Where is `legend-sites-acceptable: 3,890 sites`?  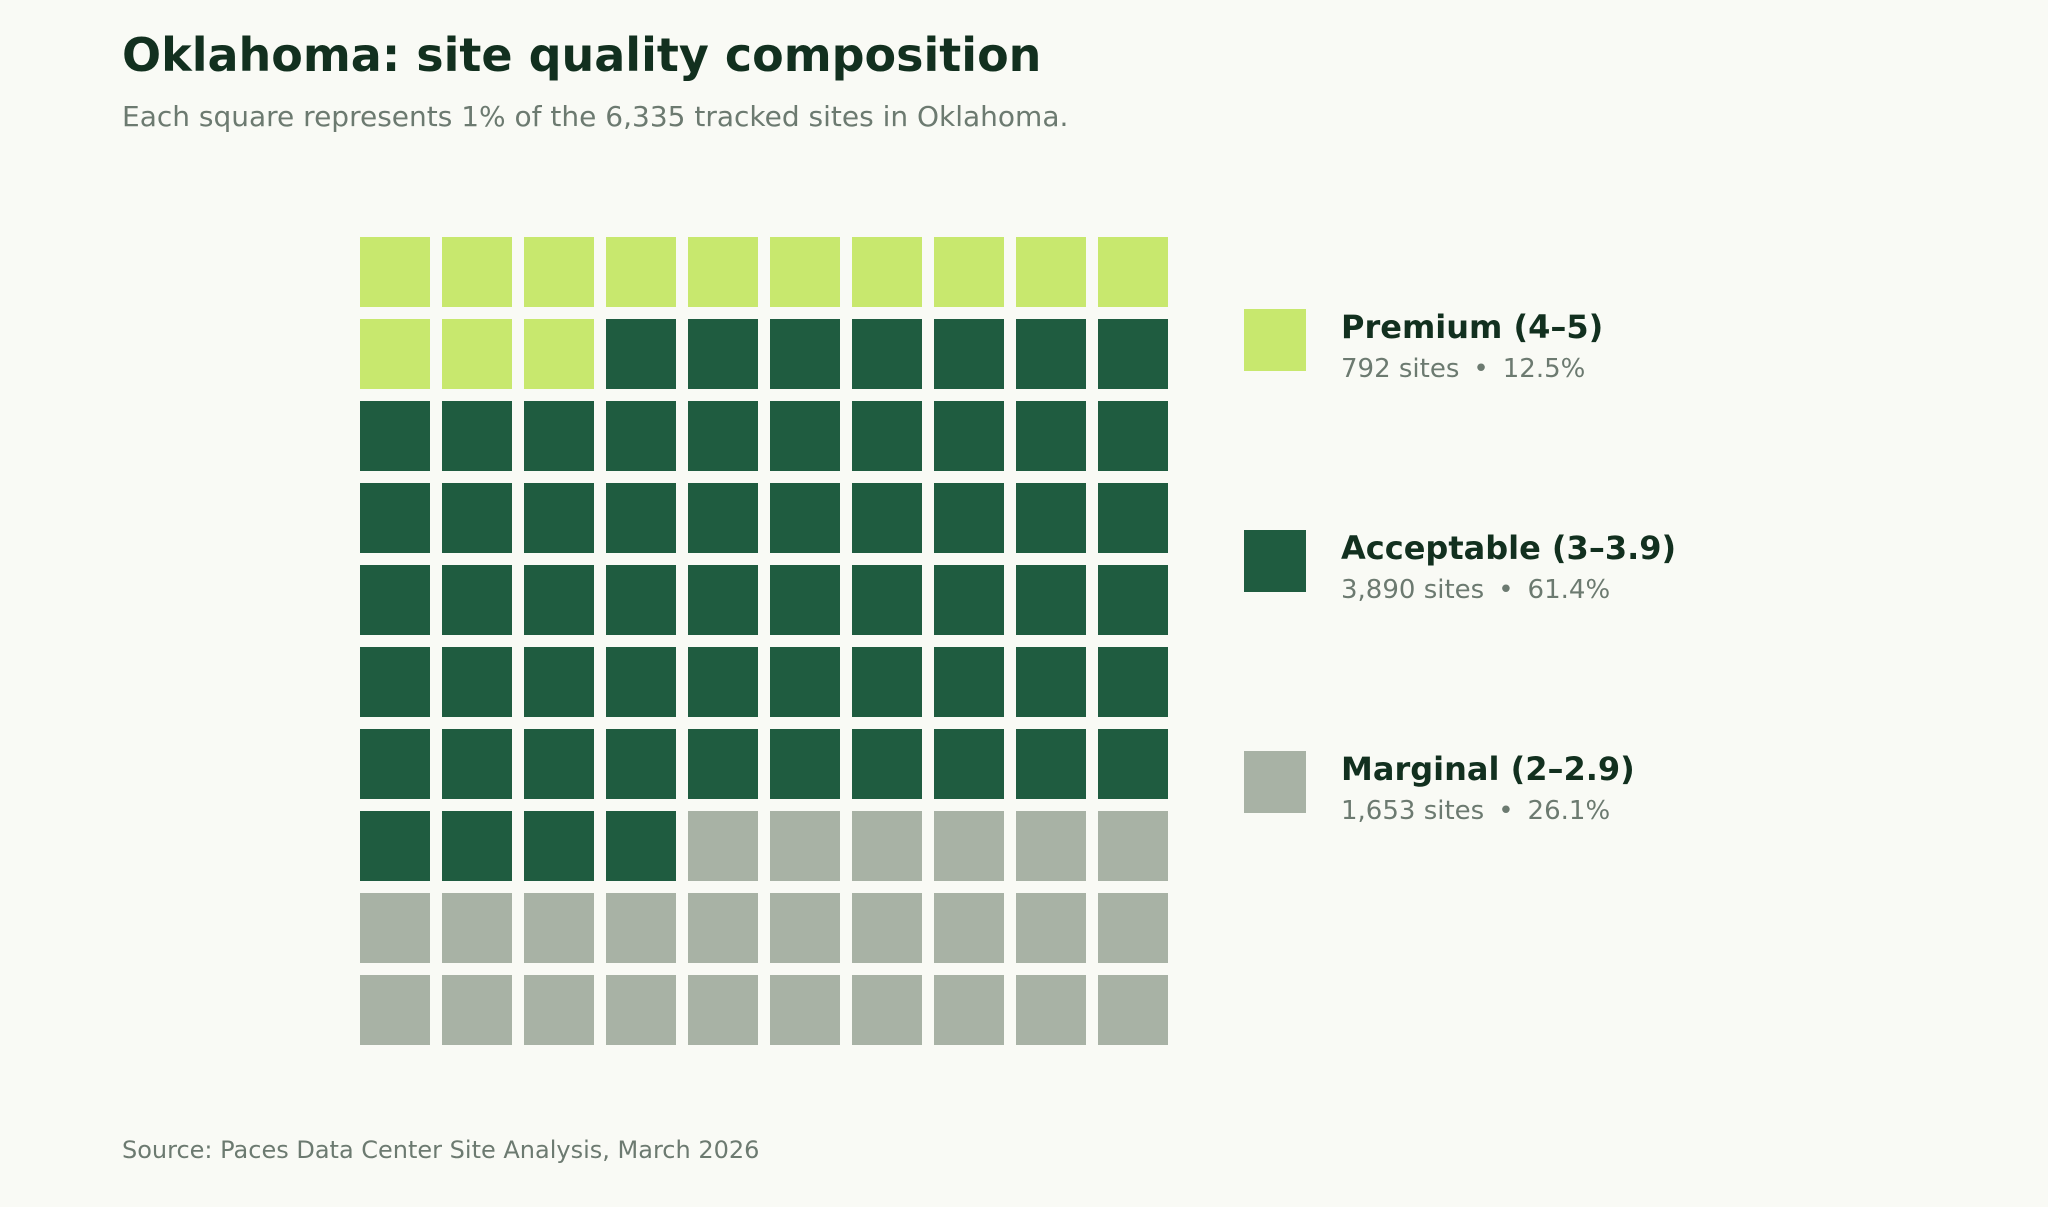
legend-sites-acceptable: 3,890 sites is located at coordinates (1413, 590).